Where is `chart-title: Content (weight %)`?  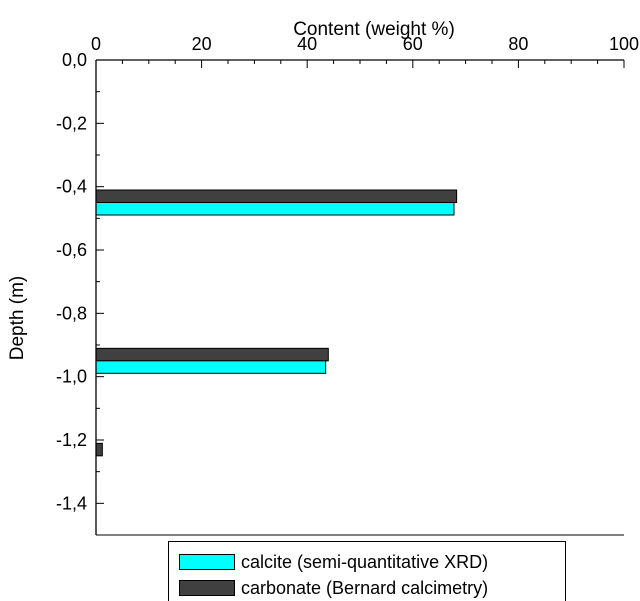
chart-title: Content (weight %) is located at coordinates (374, 29).